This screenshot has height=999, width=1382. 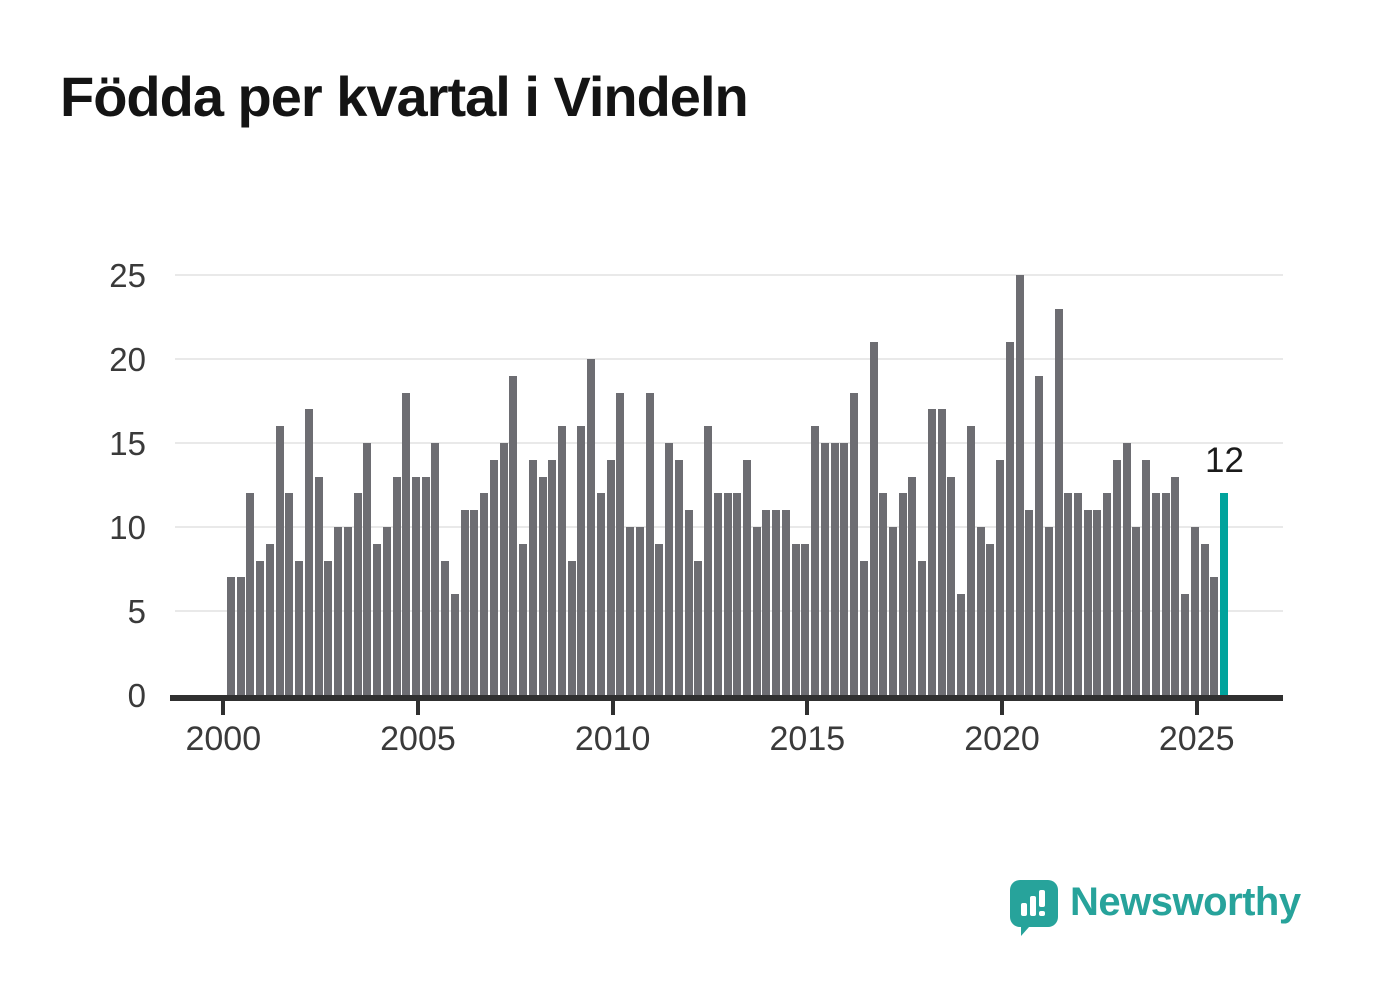 I want to click on y-axis-label: 5, so click(x=136, y=611).